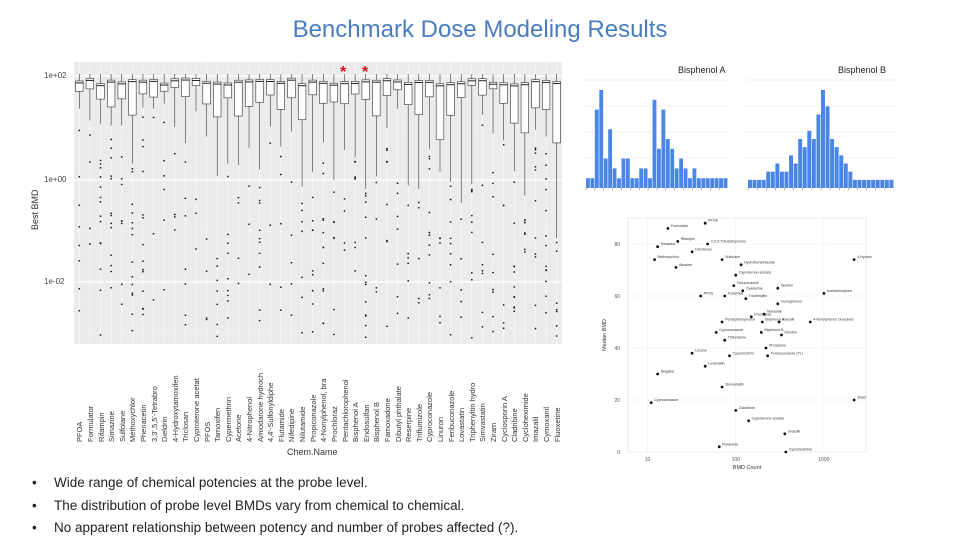 The height and width of the screenshot is (540, 960). Describe the element at coordinates (122, 426) in the screenshot. I see `x-tick-label: Sulfolane` at that location.